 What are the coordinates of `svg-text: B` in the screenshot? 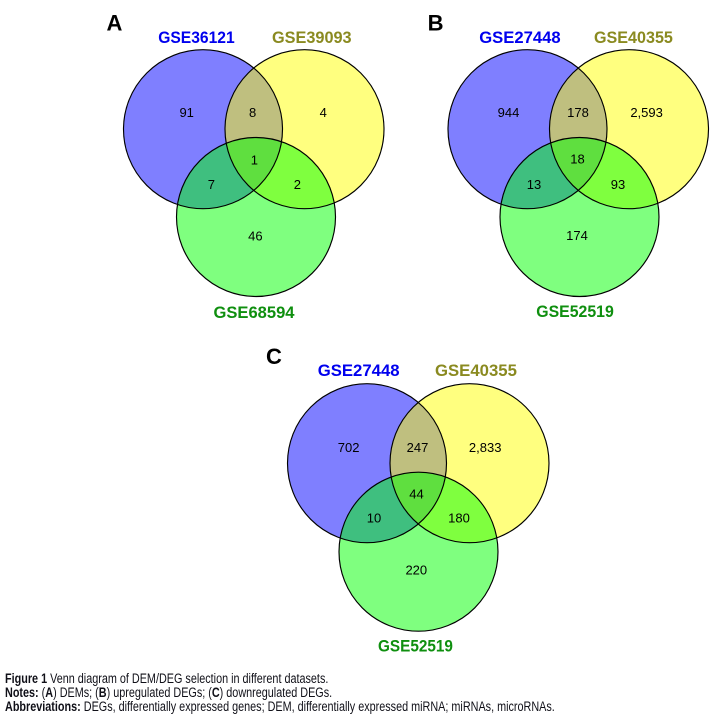 It's located at (436, 22).